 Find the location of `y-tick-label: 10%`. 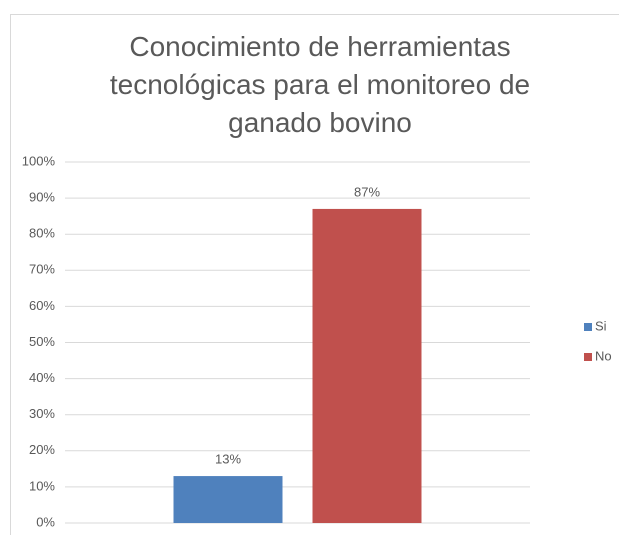

y-tick-label: 10% is located at coordinates (42, 485).